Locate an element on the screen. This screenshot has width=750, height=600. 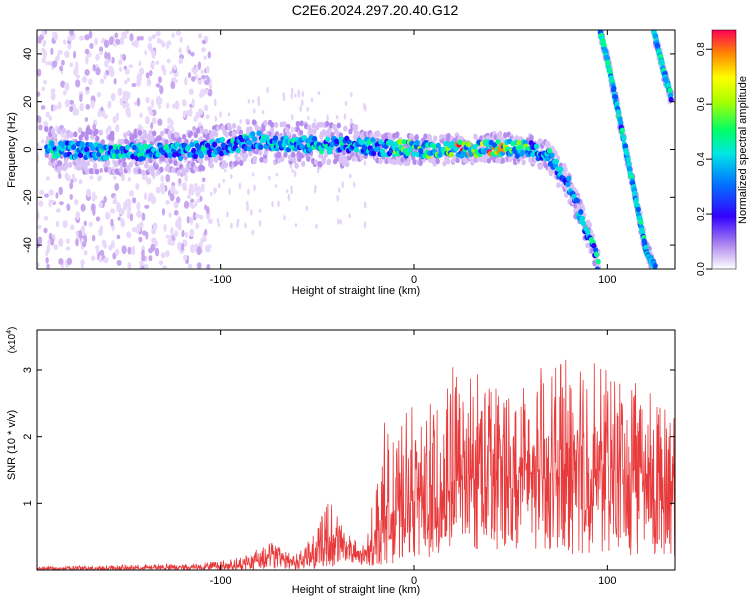
colorbar-label: Normalized spectral amplitude is located at coordinates (743, 150).